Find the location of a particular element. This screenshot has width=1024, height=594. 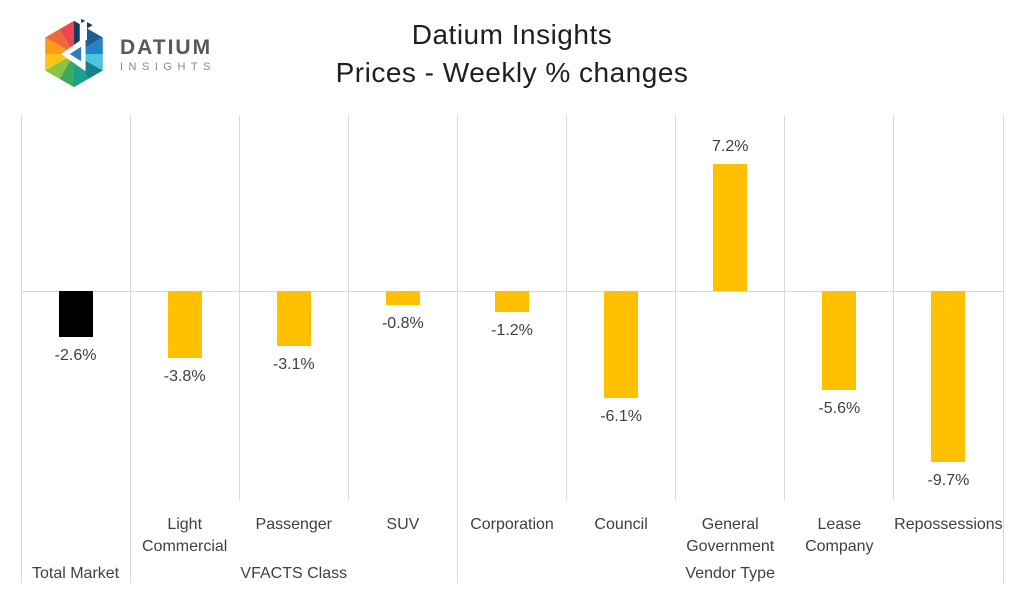

category-label-corporation: Corporation is located at coordinates (511, 525).